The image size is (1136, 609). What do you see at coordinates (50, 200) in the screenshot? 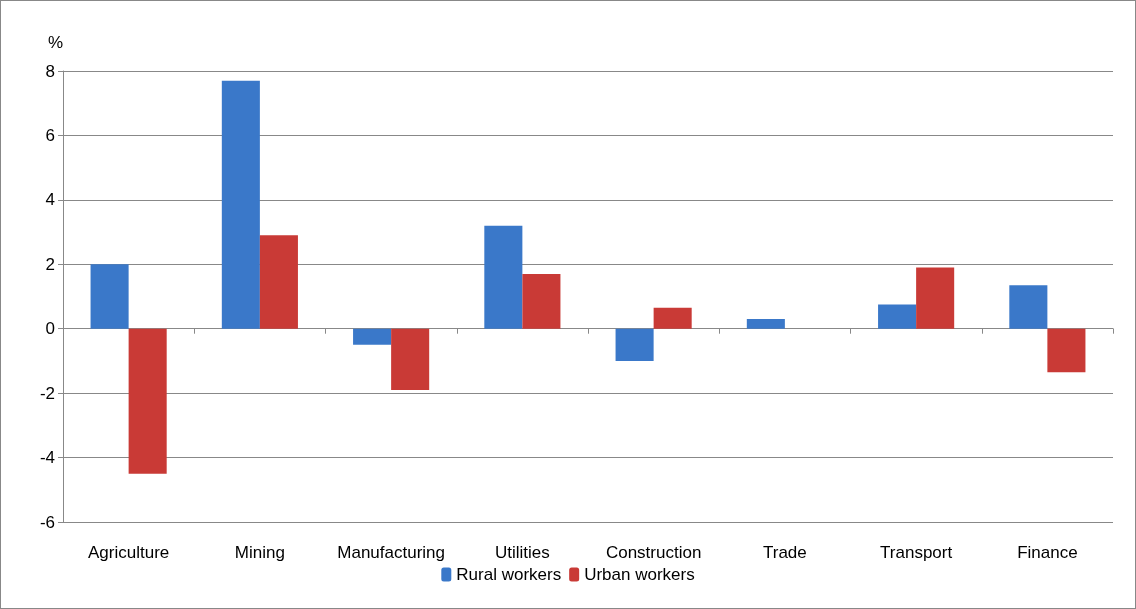
I see `y-tick-label: 4` at bounding box center [50, 200].